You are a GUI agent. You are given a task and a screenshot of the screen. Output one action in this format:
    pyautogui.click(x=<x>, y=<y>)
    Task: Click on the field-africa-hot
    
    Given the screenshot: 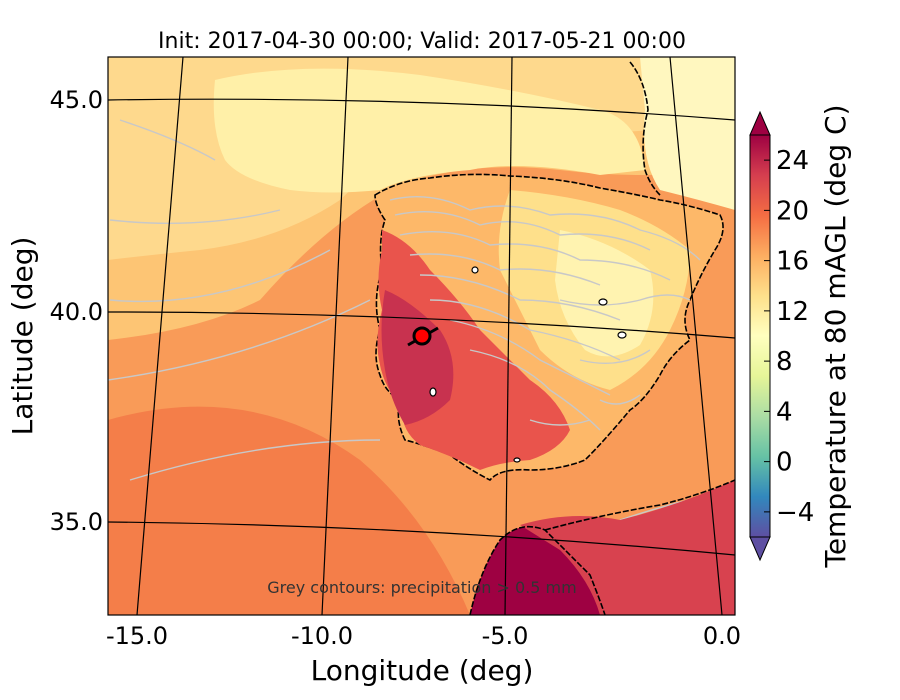 What is the action you would take?
    pyautogui.click(x=537, y=570)
    